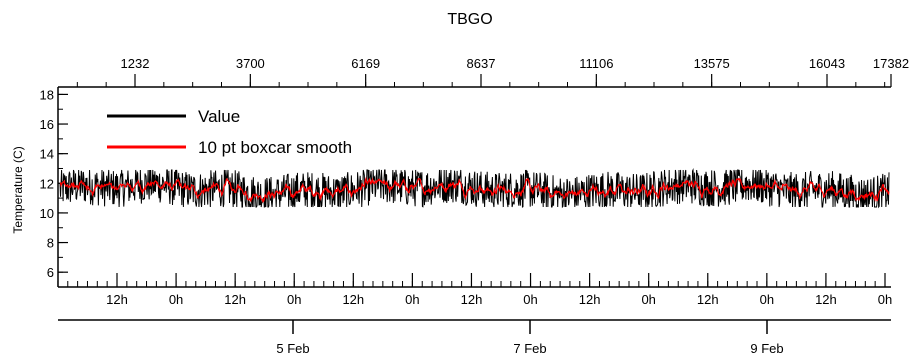  I want to click on top-tick-label: 6169, so click(365, 63).